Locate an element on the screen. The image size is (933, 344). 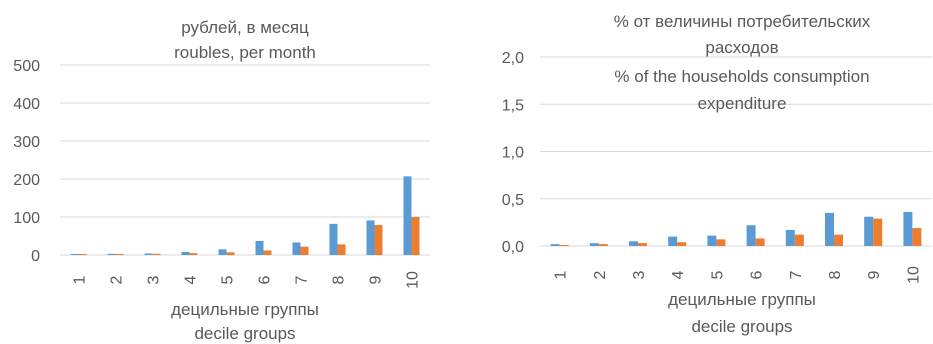
chart1-xlabel-line: децильные группы is located at coordinates (245, 309).